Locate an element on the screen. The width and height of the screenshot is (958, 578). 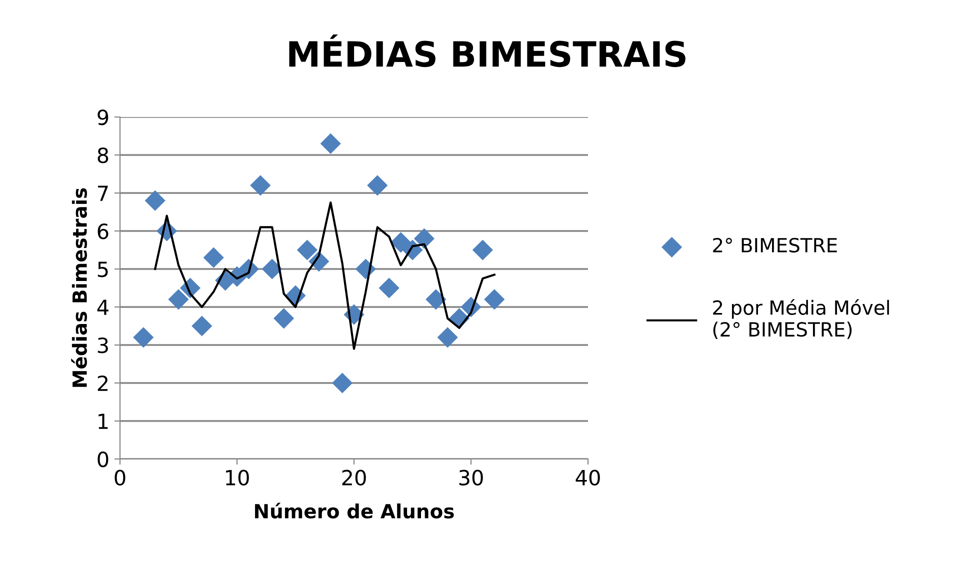
y-tick-label: 1 is located at coordinates (103, 421).